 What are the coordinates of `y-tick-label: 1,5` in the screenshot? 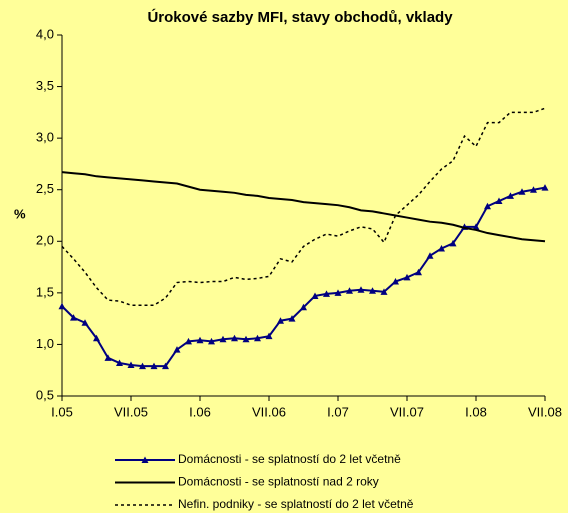 It's located at (45, 291).